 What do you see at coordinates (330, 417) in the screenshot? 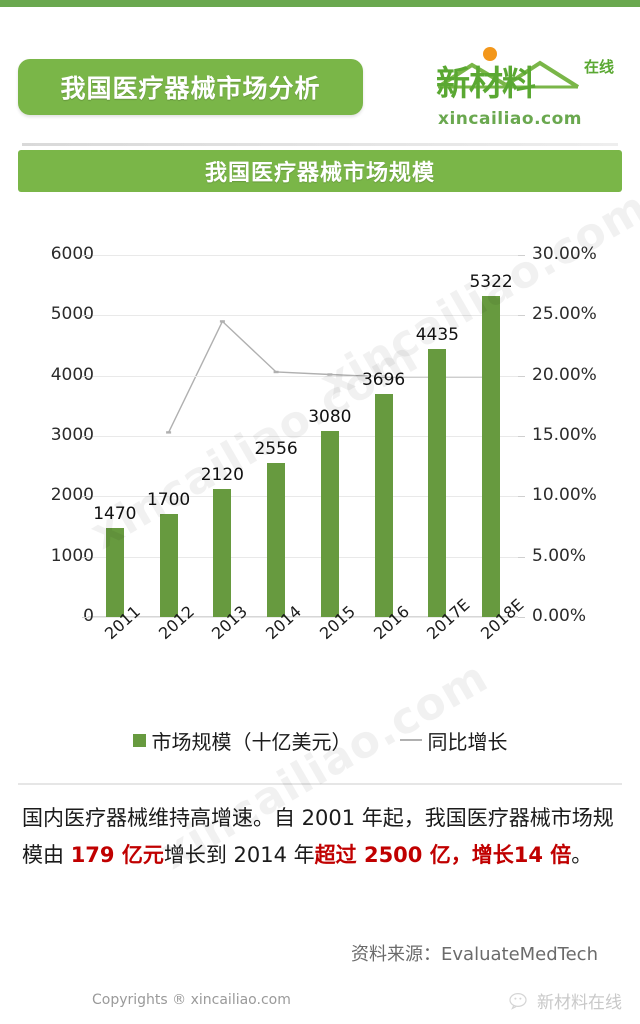
I see `bar-value-label: 3080` at bounding box center [330, 417].